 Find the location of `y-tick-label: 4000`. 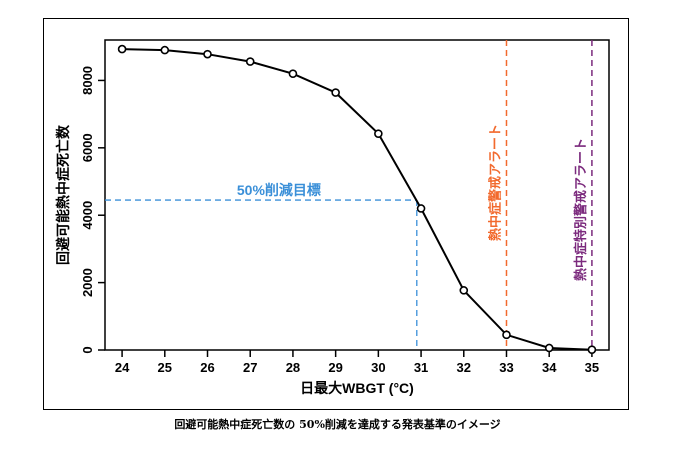

y-tick-label: 4000 is located at coordinates (87, 215).